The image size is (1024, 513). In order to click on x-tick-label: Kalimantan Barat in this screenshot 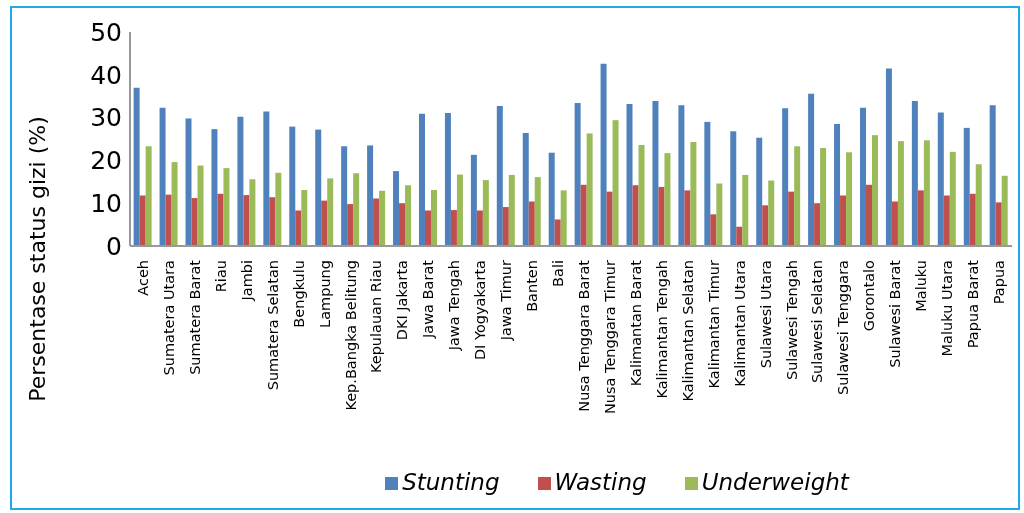, I will do `click(635, 323)`.